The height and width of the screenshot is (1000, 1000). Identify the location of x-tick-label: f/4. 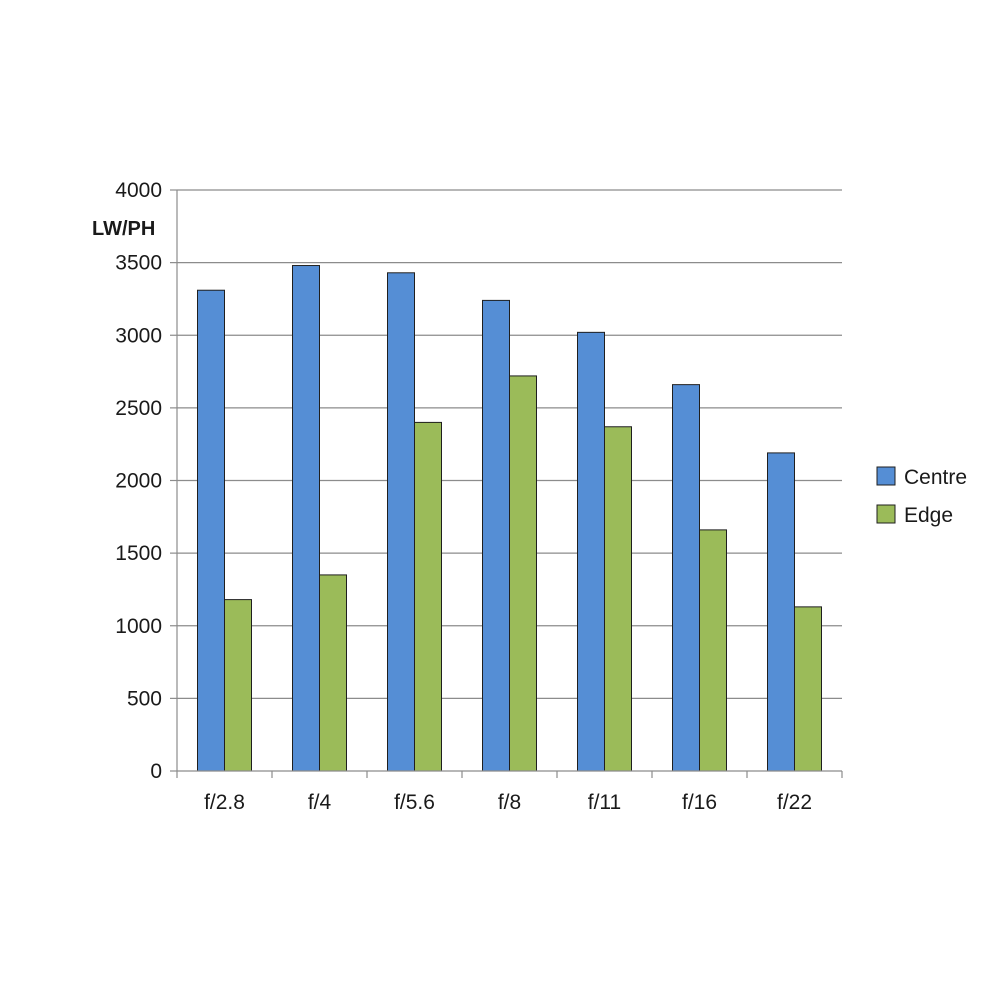
(320, 802).